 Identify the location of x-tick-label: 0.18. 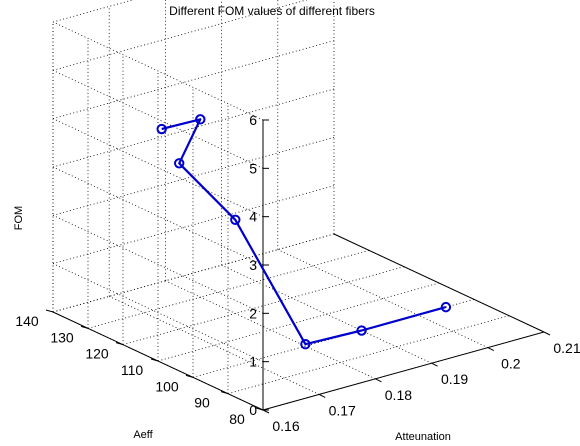
(398, 395).